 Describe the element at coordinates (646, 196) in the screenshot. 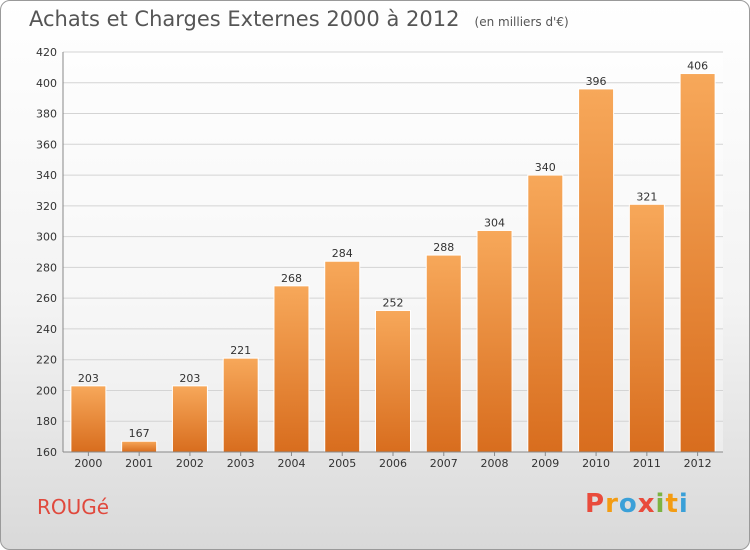

I see `data-label: 321` at that location.